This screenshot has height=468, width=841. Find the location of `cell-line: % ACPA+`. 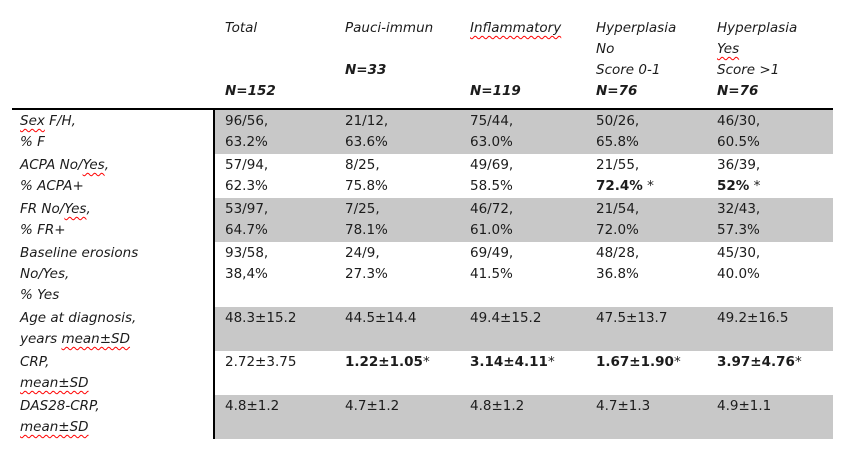

cell-line: % ACPA+ is located at coordinates (114, 186).